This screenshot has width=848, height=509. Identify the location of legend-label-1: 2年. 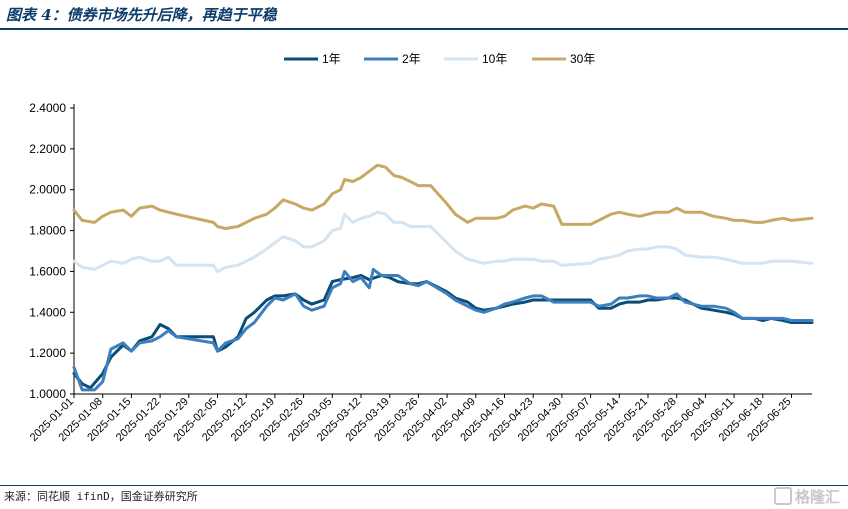
(411, 59).